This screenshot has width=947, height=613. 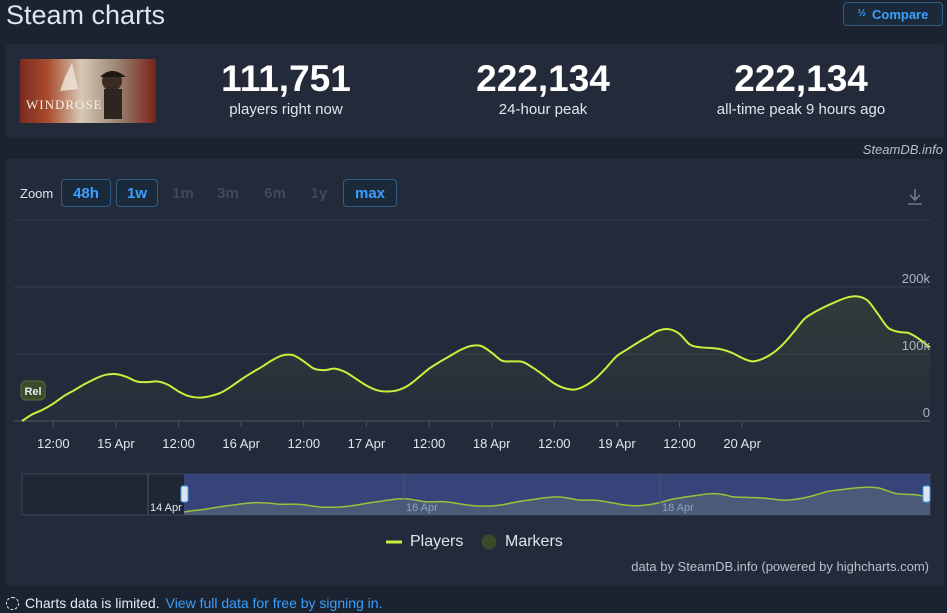 I want to click on loading-icon, so click(x=12, y=603).